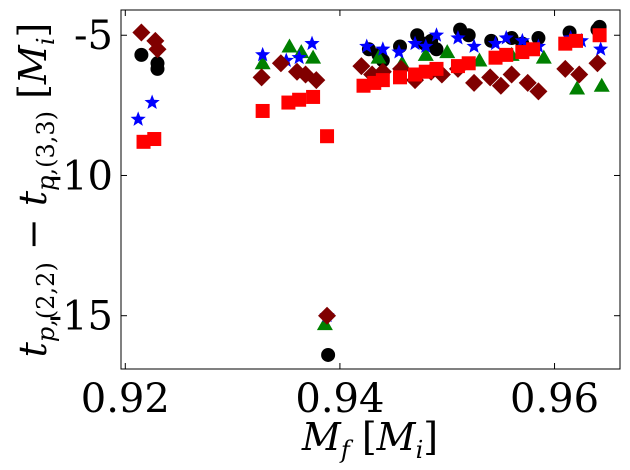 This screenshot has height=470, width=630. I want to click on y-axis-label: tp,(2,2) − tp,(3,3) [Mi], so click(35, 190).